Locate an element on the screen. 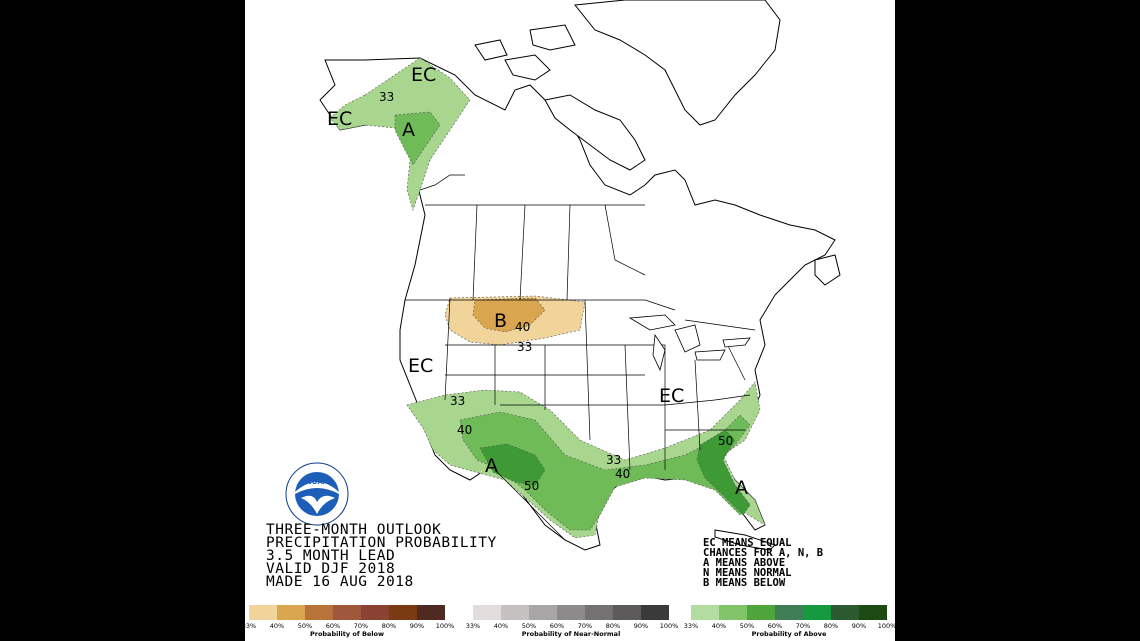  legend-normal-title: Probability of Near-Normal is located at coordinates (571, 634).